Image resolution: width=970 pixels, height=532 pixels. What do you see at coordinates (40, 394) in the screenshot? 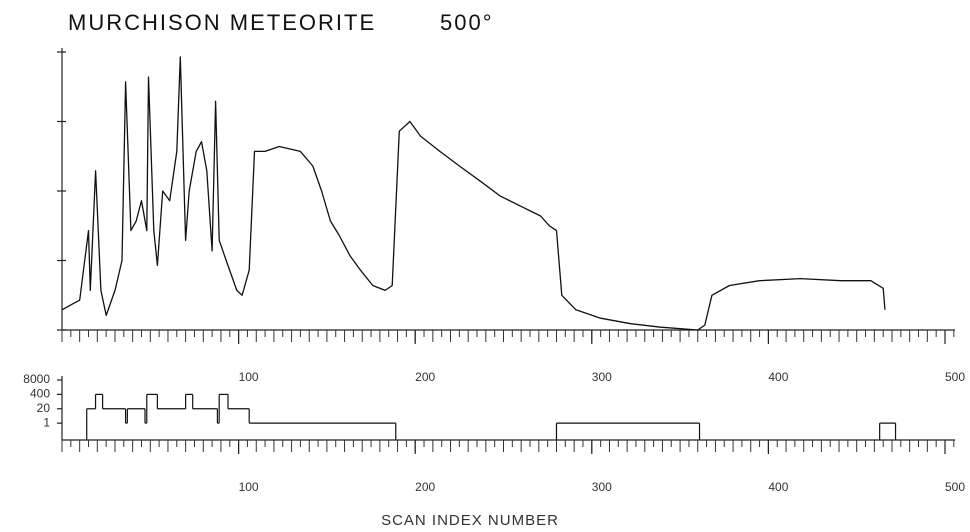
I see `y-tick-label: 400` at bounding box center [40, 394].